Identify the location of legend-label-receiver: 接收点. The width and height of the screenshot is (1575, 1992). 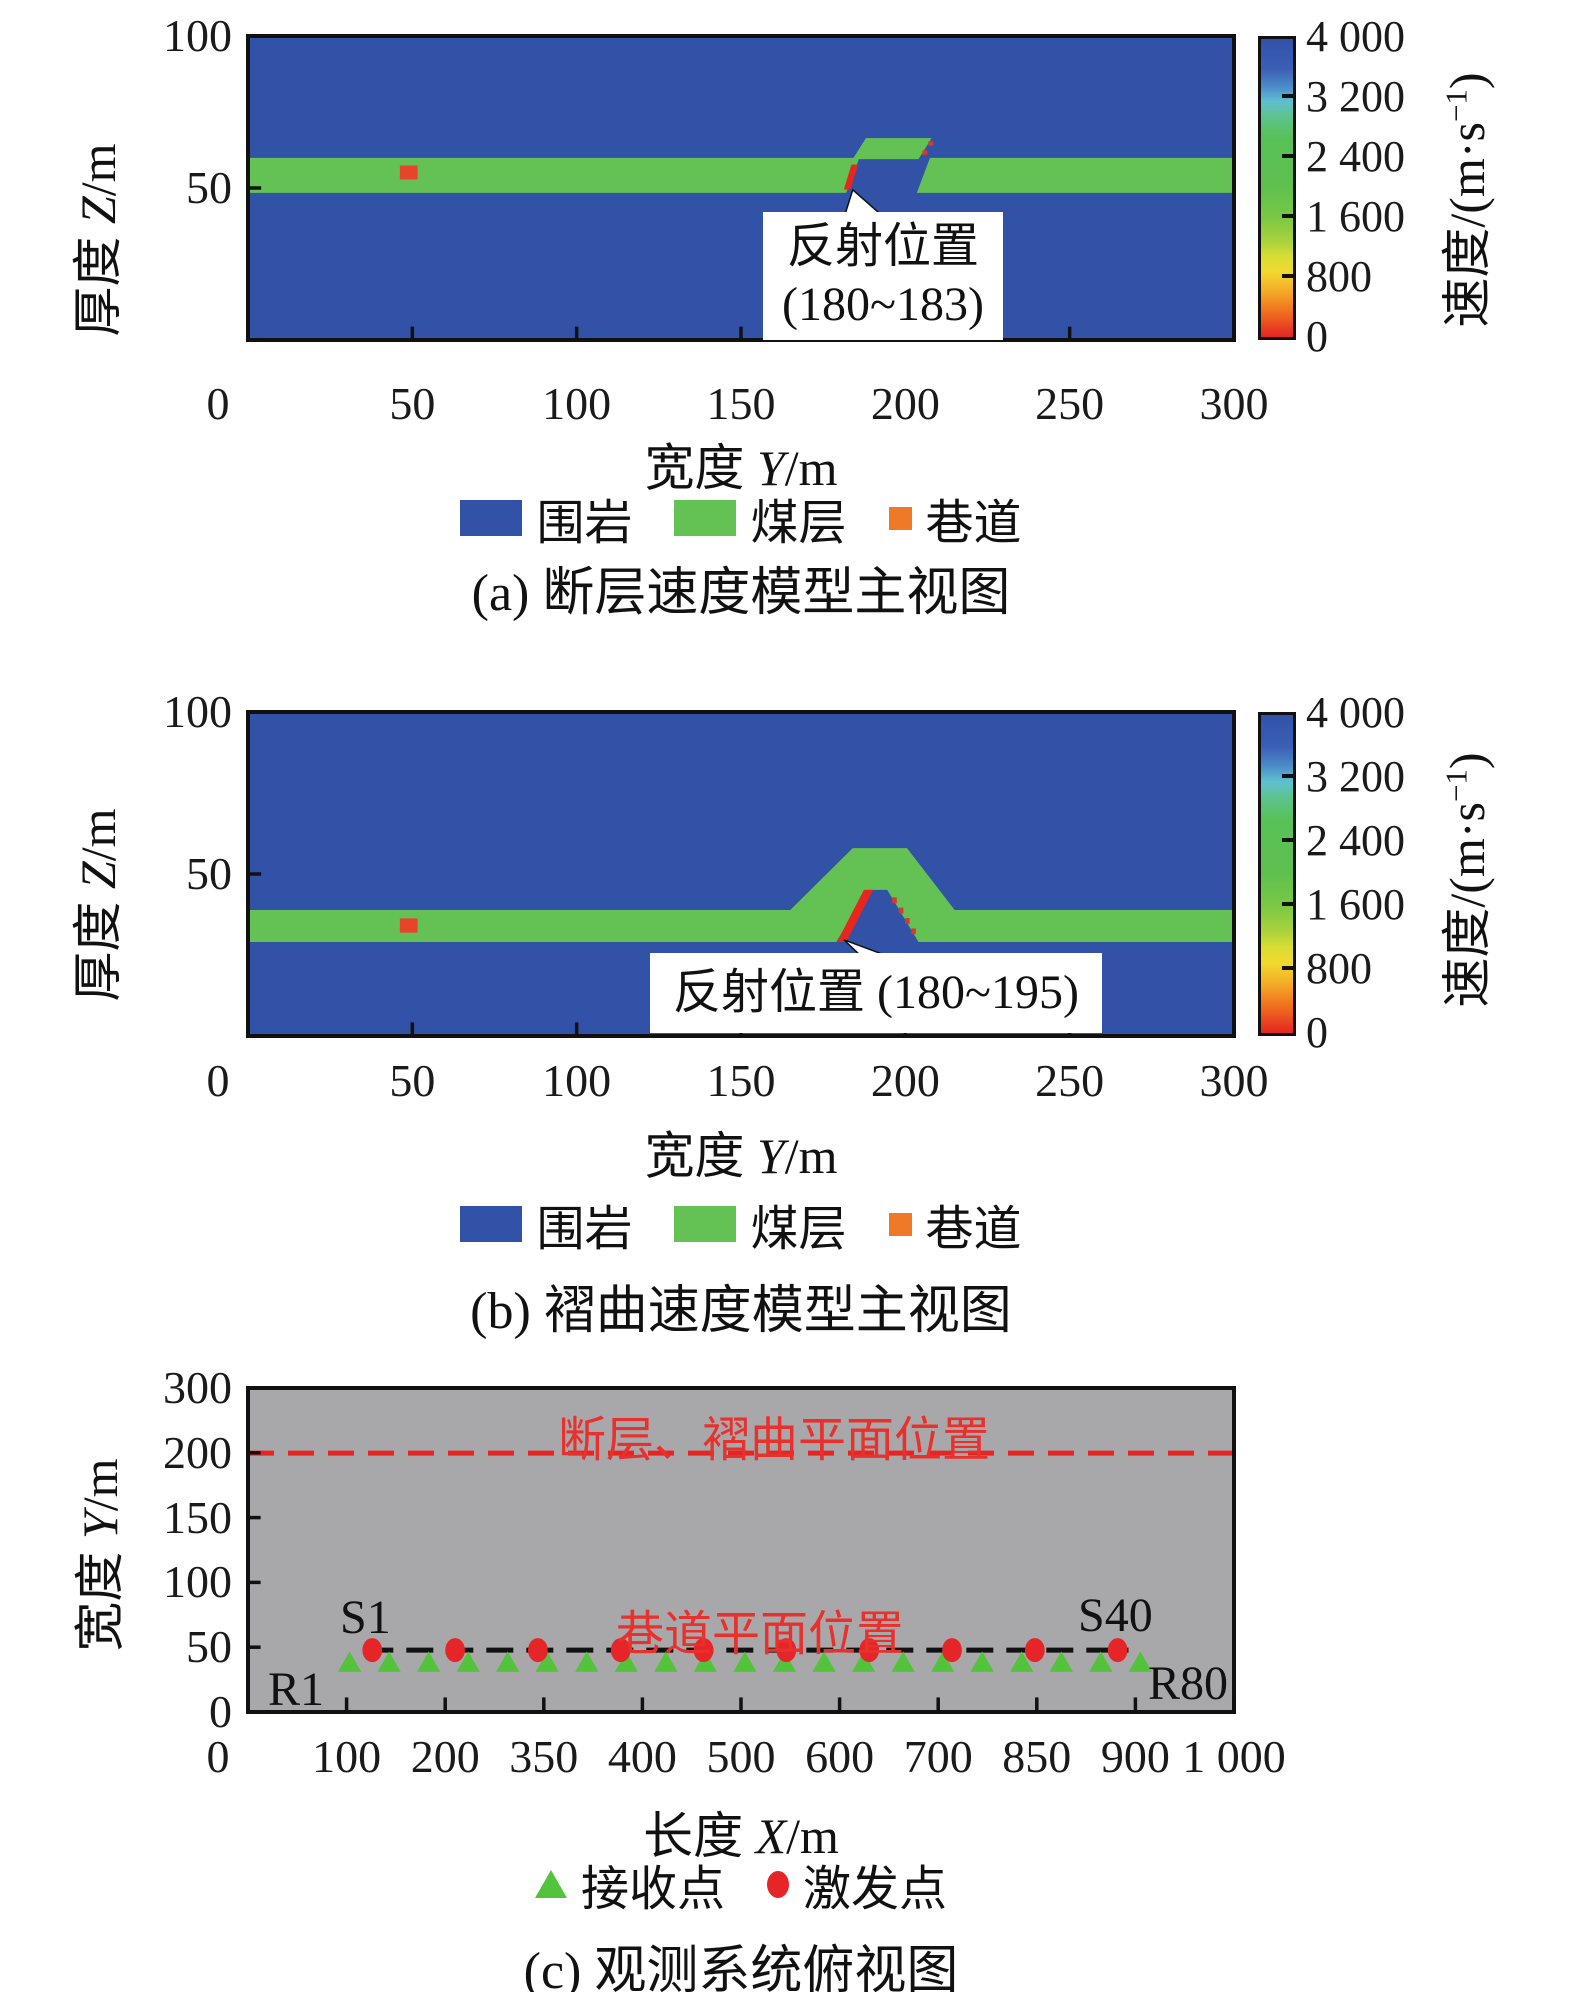
(652, 1889).